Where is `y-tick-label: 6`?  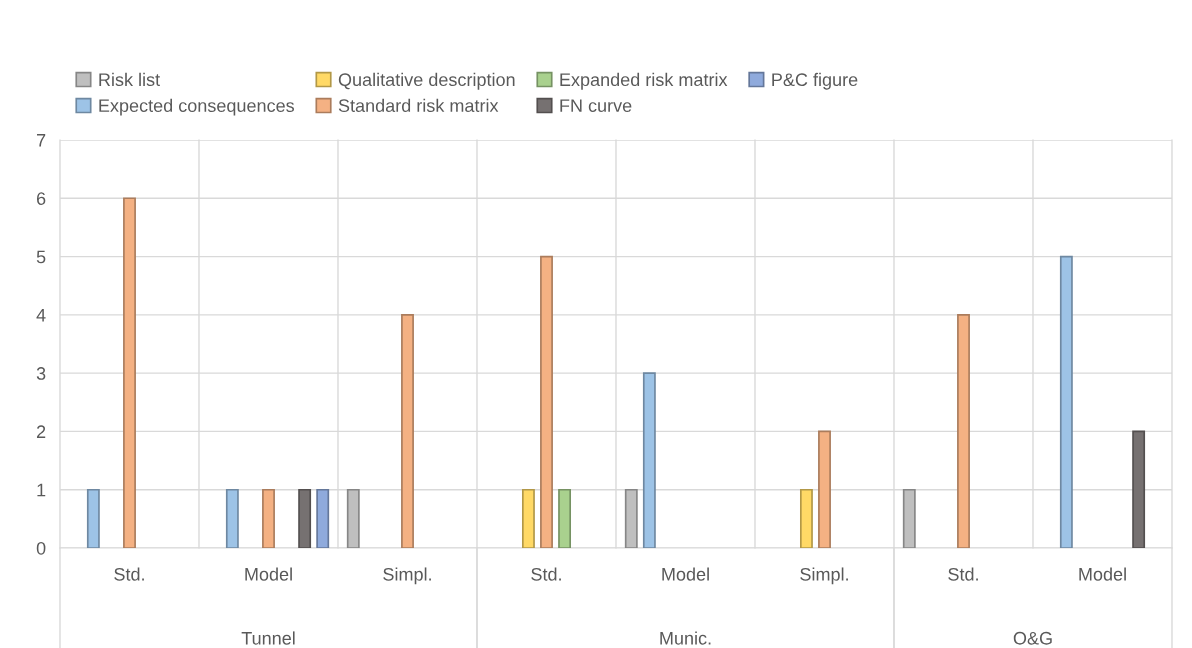 y-tick-label: 6 is located at coordinates (41, 199).